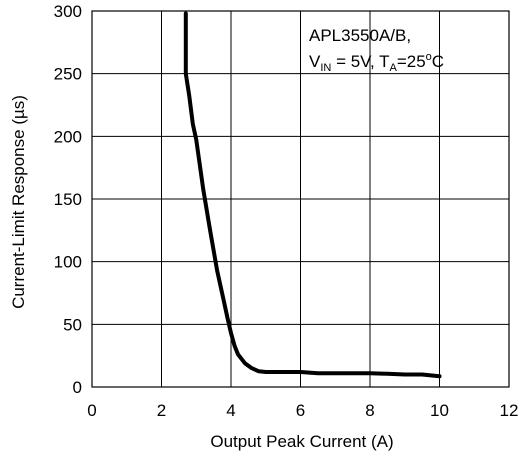  What do you see at coordinates (360, 35) in the screenshot?
I see `annotation-line-1: APL3550A/B,` at bounding box center [360, 35].